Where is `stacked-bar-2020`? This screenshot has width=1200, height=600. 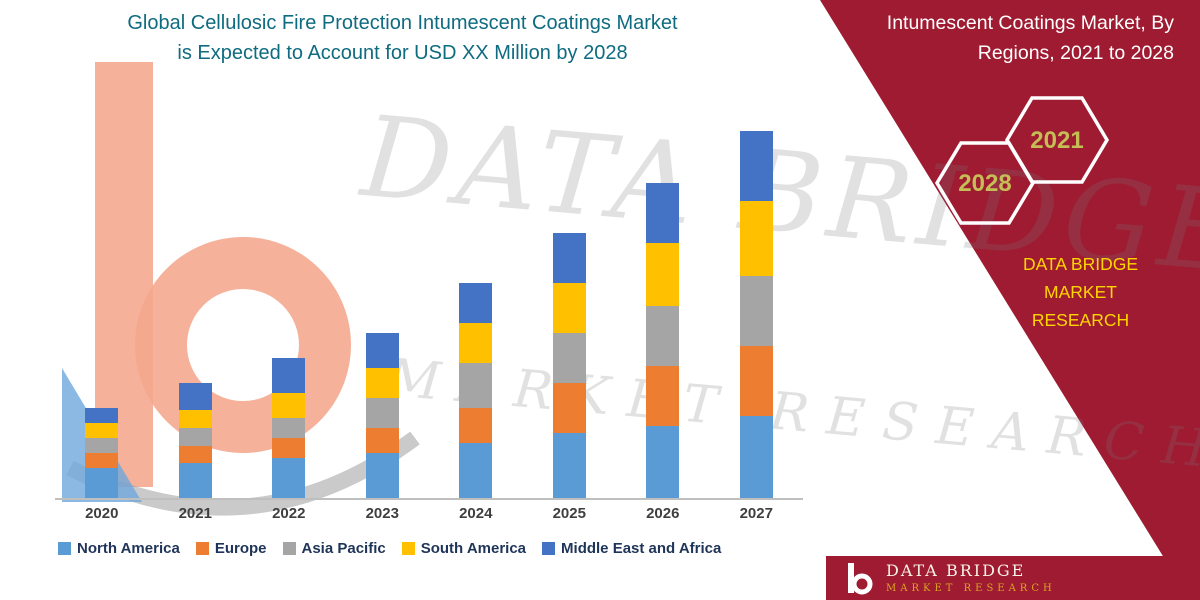 stacked-bar-2020 is located at coordinates (102, 453).